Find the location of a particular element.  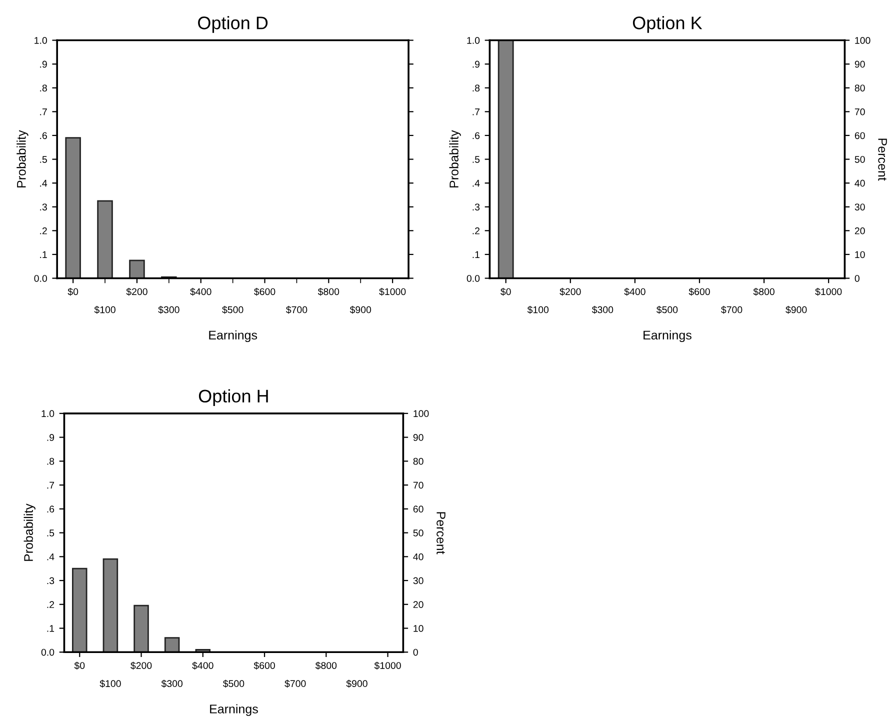

chart-title: Option K is located at coordinates (667, 24).